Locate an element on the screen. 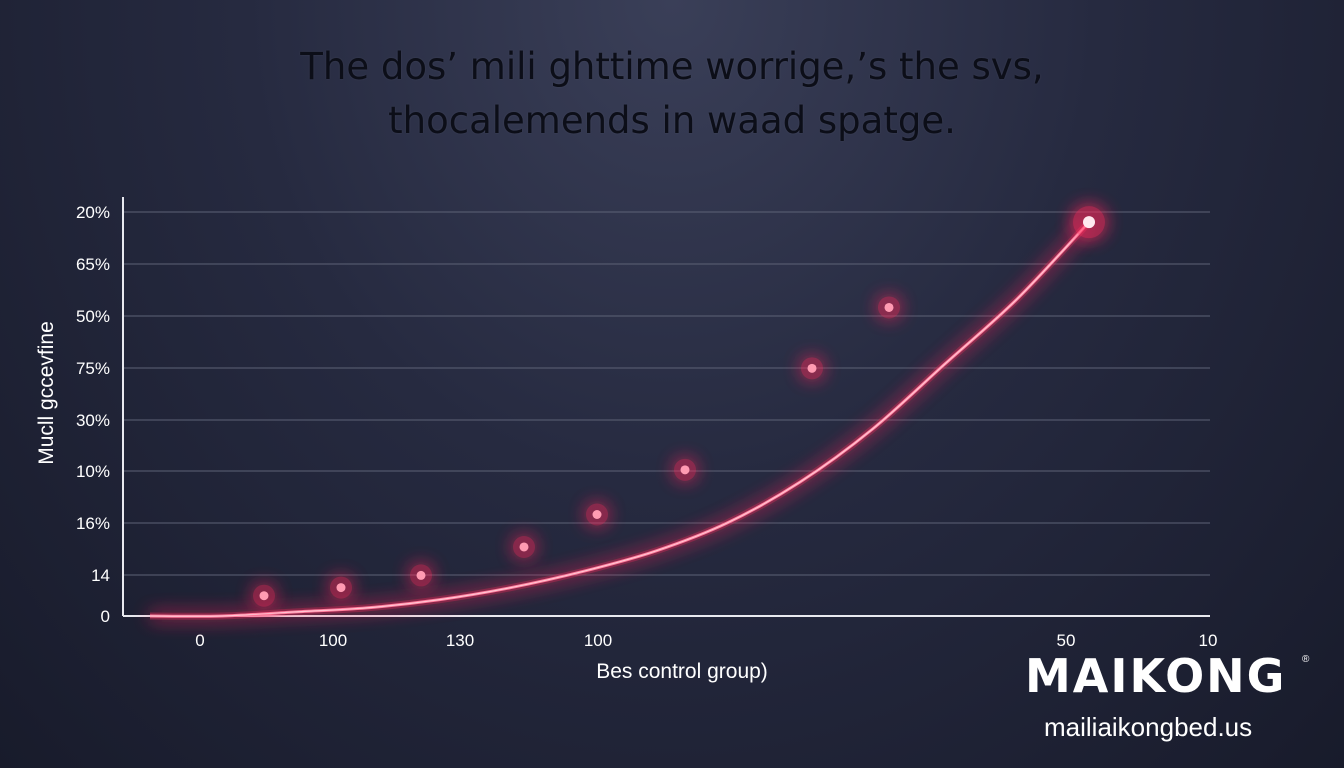  y-tick-label: 20% is located at coordinates (93, 212).